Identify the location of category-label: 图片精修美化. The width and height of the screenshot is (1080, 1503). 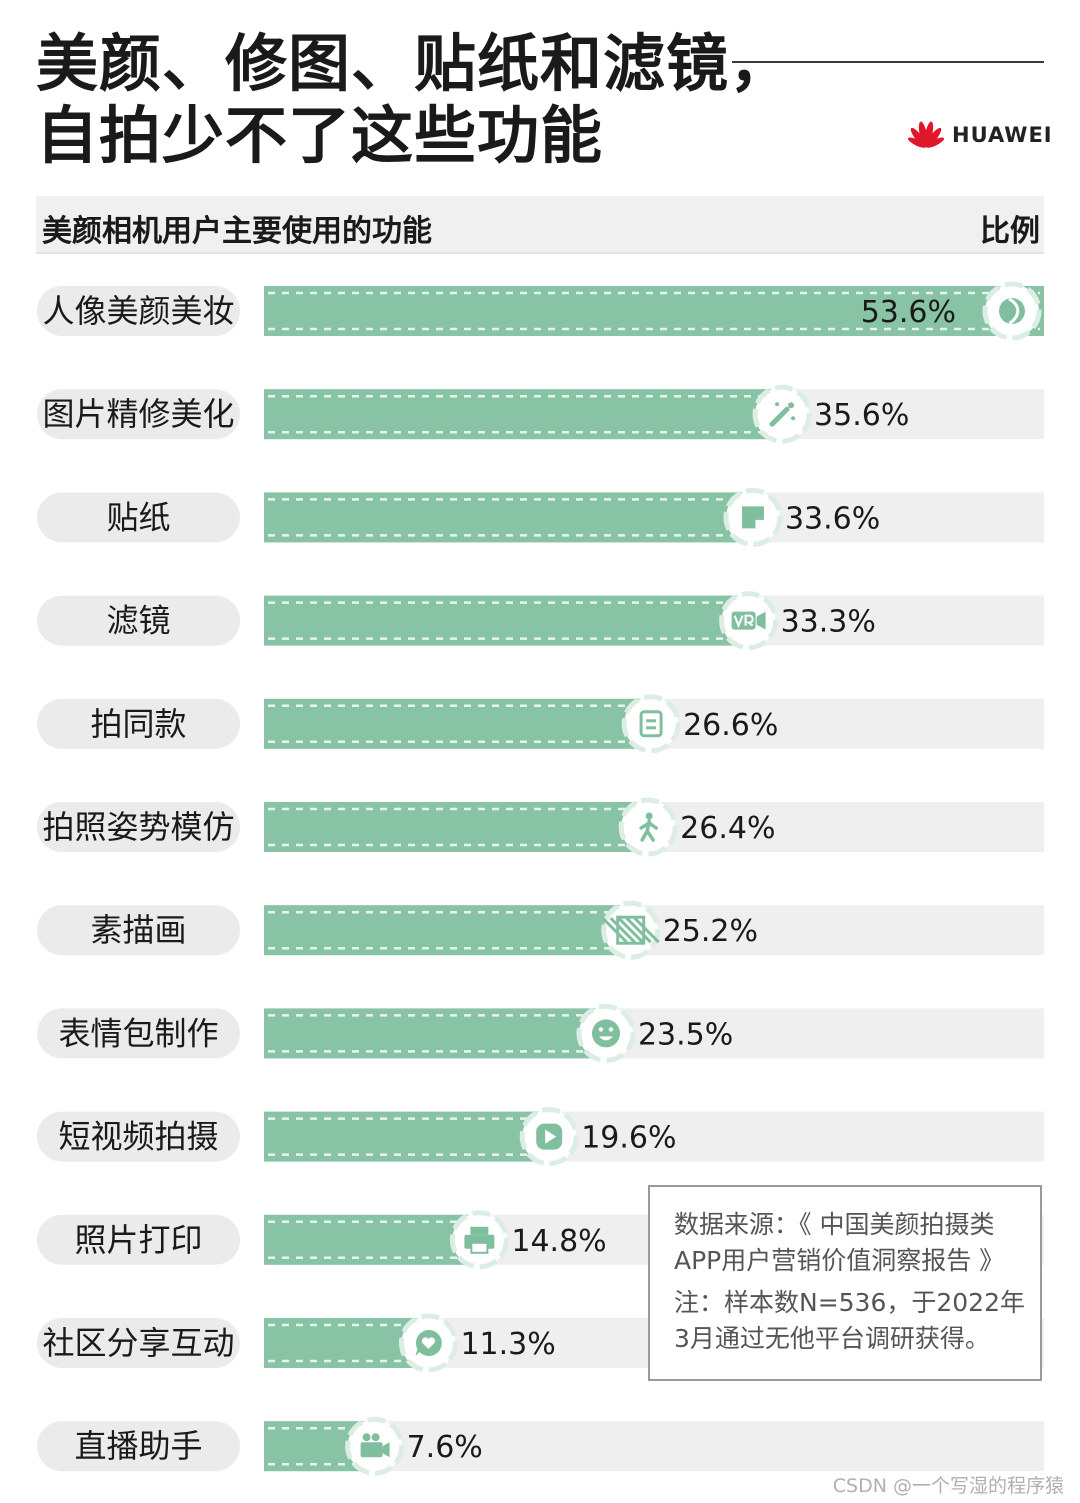
(138, 414).